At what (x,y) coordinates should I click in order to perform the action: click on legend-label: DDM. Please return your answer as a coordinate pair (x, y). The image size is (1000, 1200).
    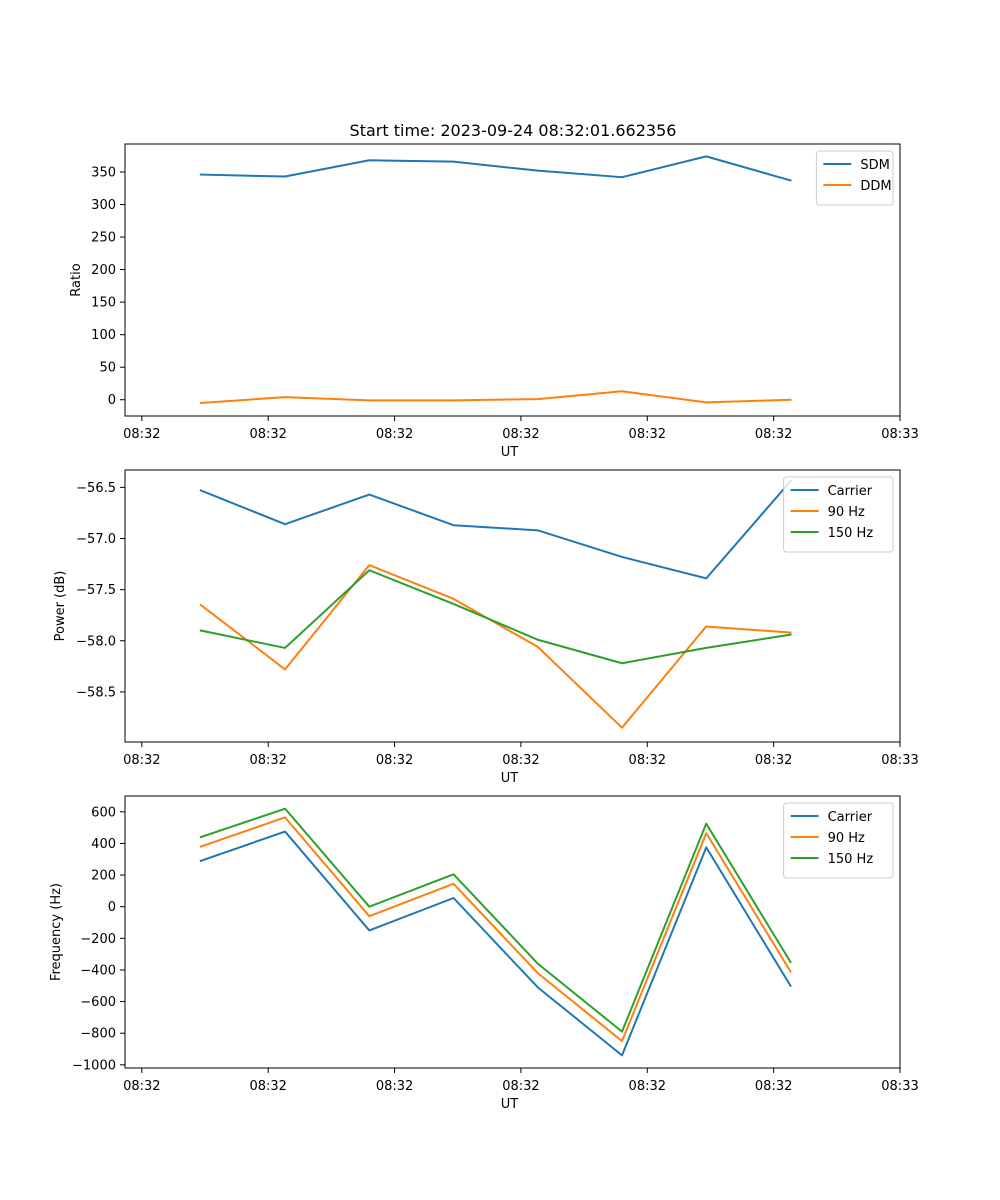
    Looking at the image, I should click on (875, 186).